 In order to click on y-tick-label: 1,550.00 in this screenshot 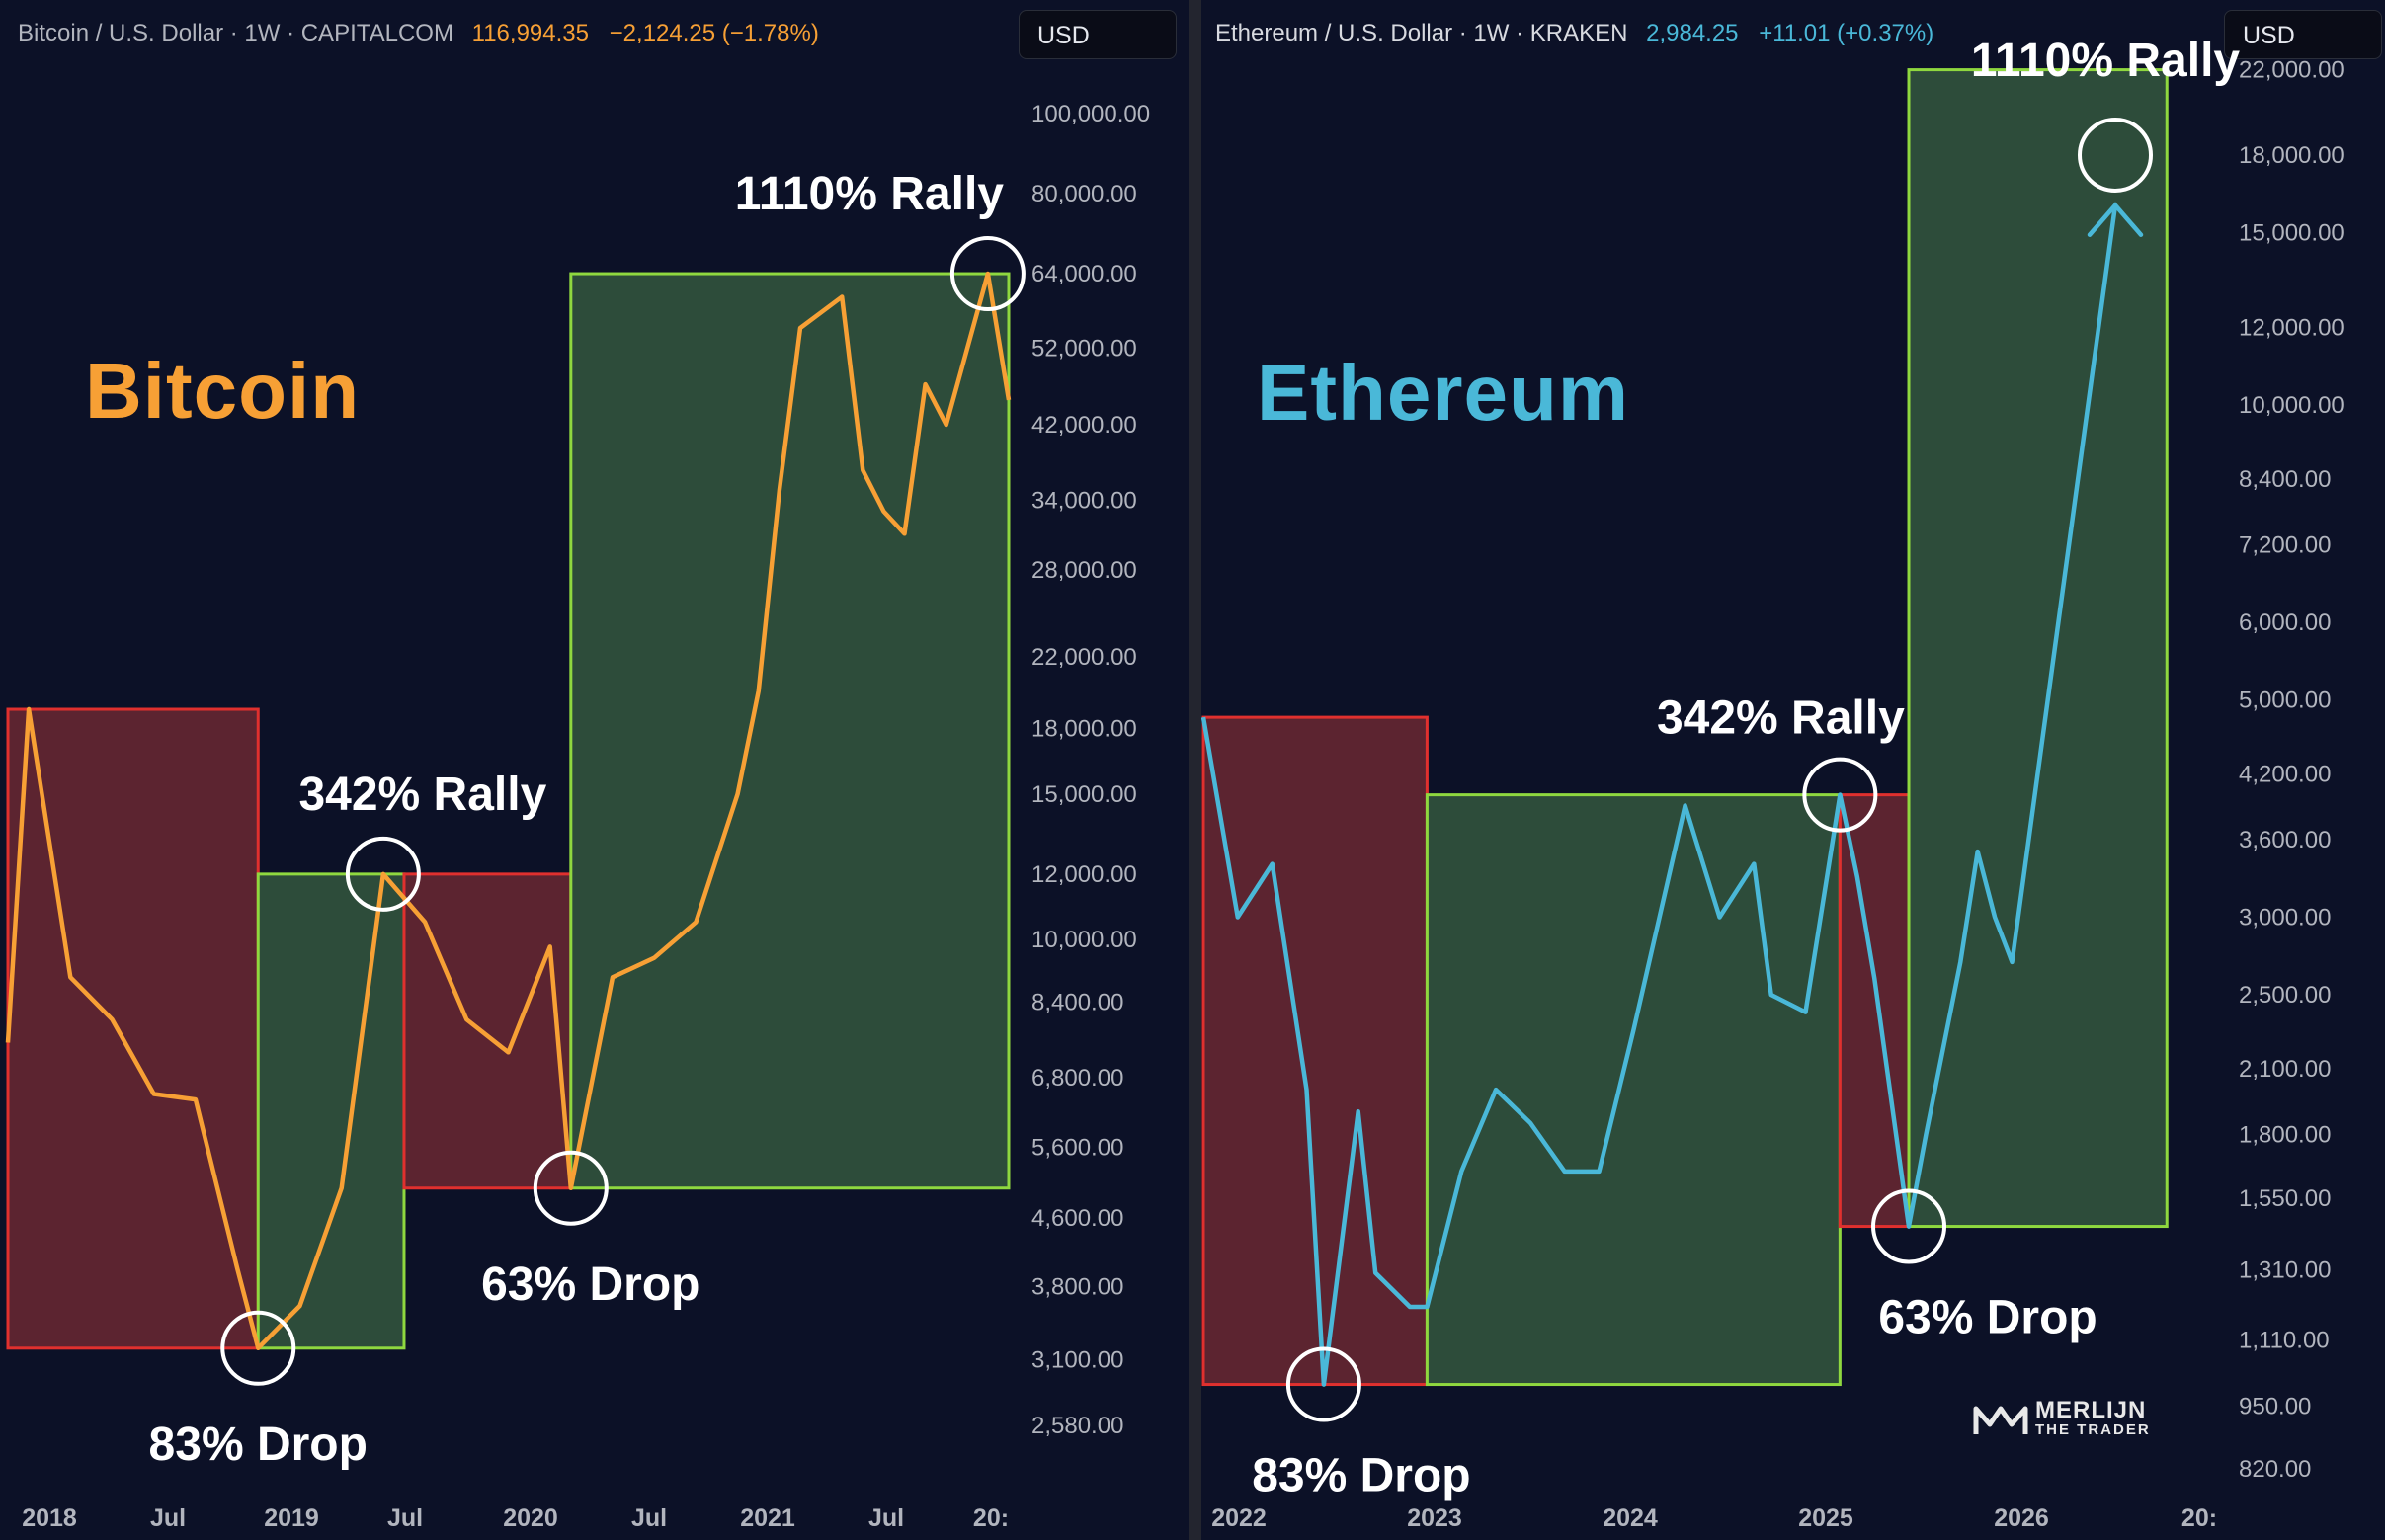, I will do `click(2285, 1198)`.